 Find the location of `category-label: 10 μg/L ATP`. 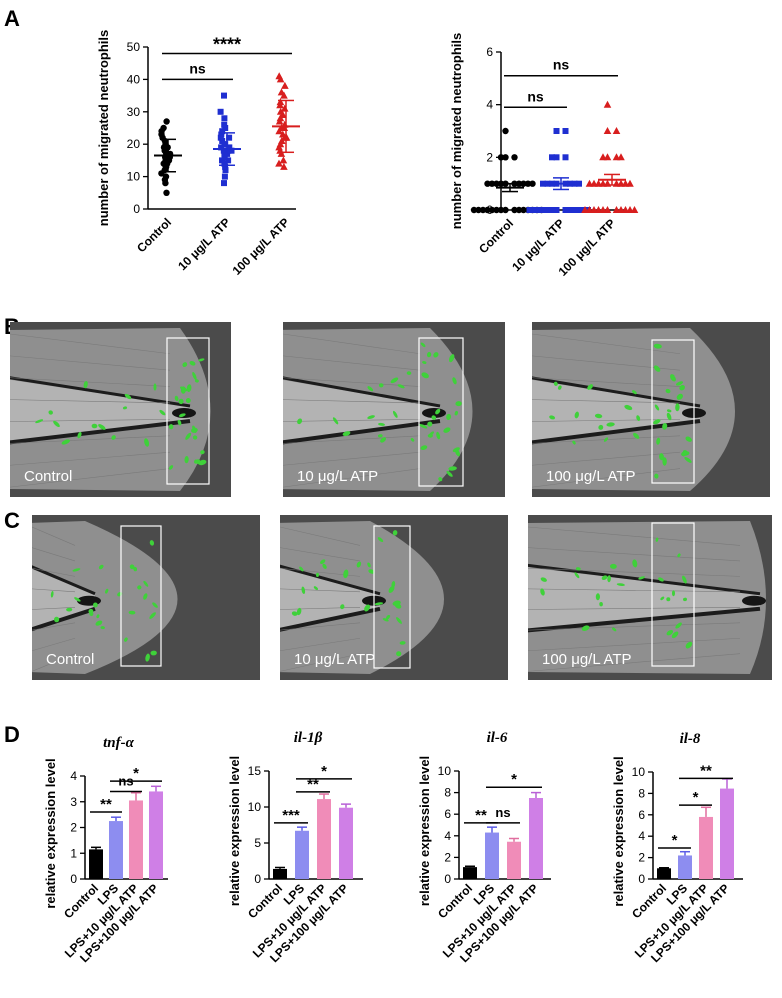

category-label: 10 μg/L ATP is located at coordinates (204, 244).